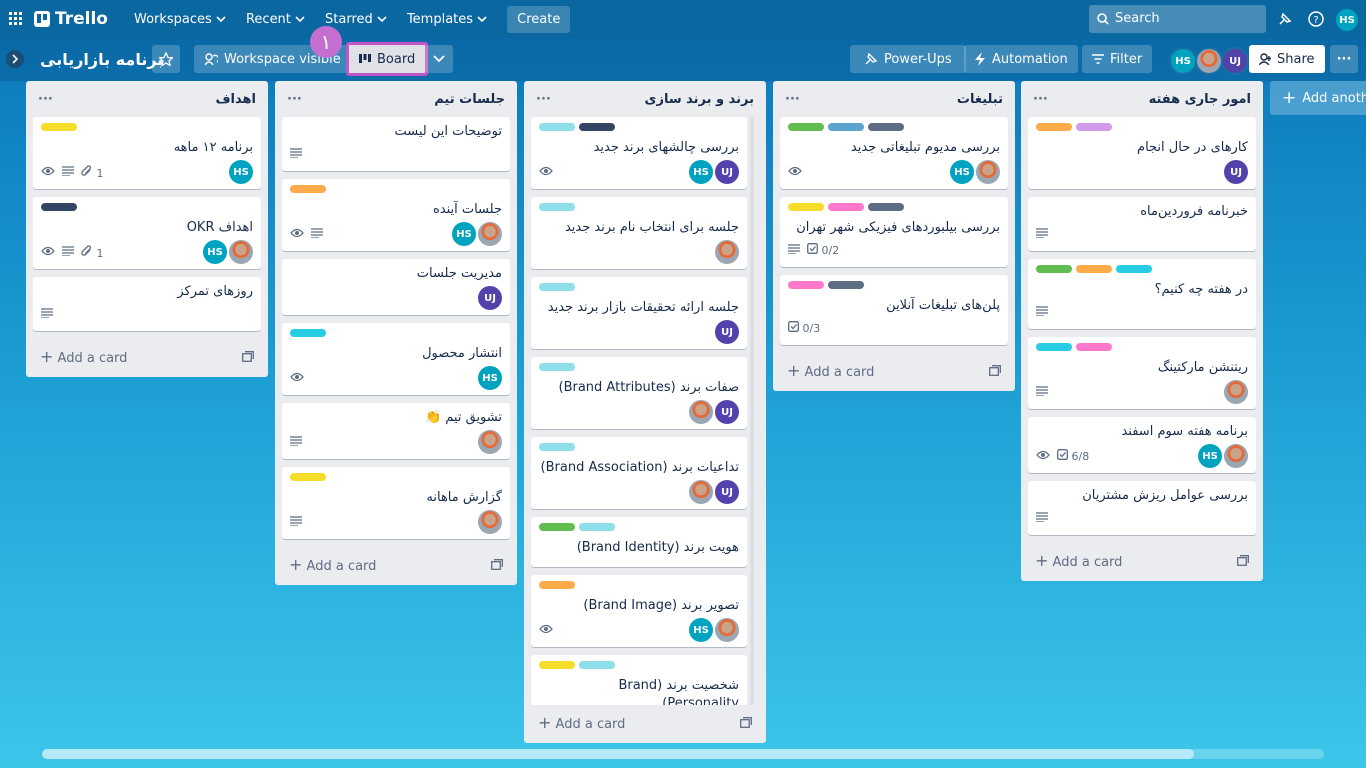  What do you see at coordinates (147, 233) in the screenshot?
I see `card: اهداف OKR 1 HS` at bounding box center [147, 233].